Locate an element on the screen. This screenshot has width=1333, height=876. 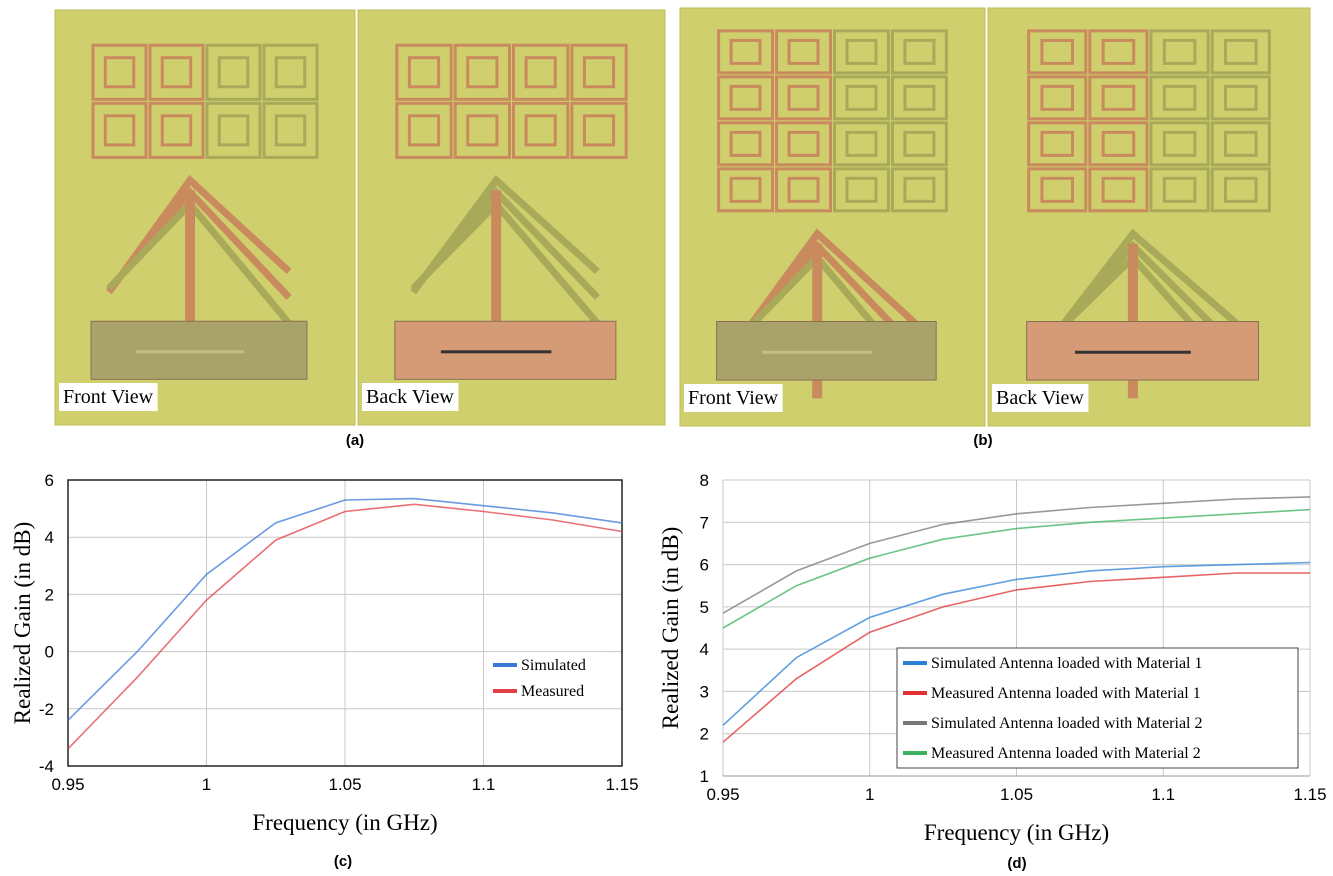
x-tick-label: 1.05 is located at coordinates (344, 784).